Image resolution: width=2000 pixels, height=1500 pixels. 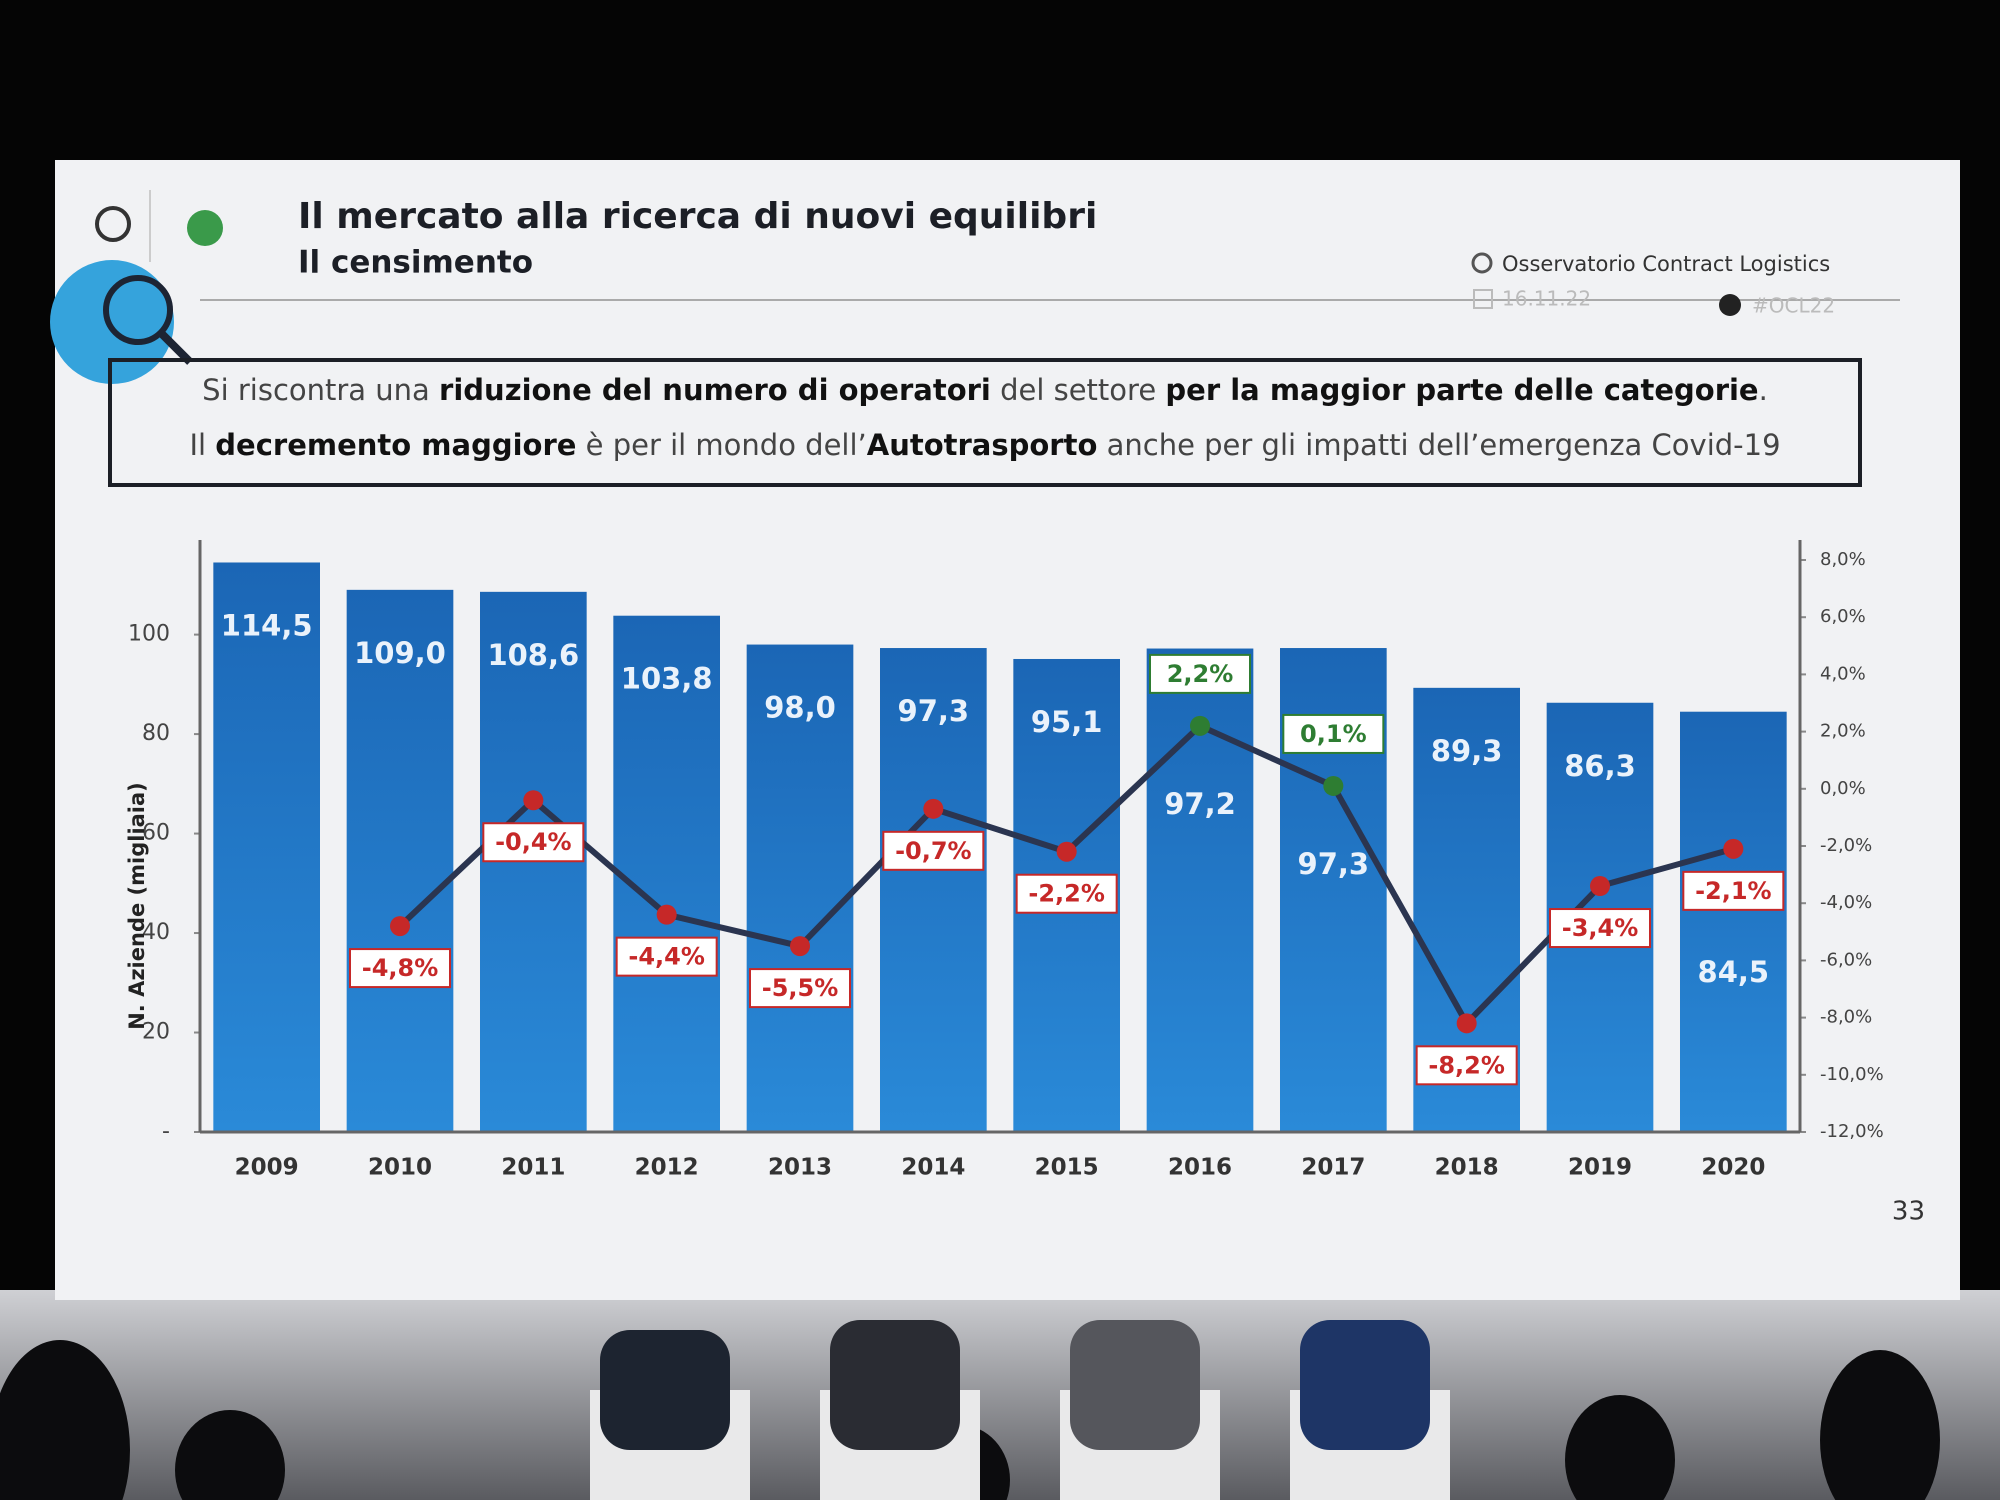 What do you see at coordinates (1200, 804) in the screenshot?
I see `bar-value-label: 97,2` at bounding box center [1200, 804].